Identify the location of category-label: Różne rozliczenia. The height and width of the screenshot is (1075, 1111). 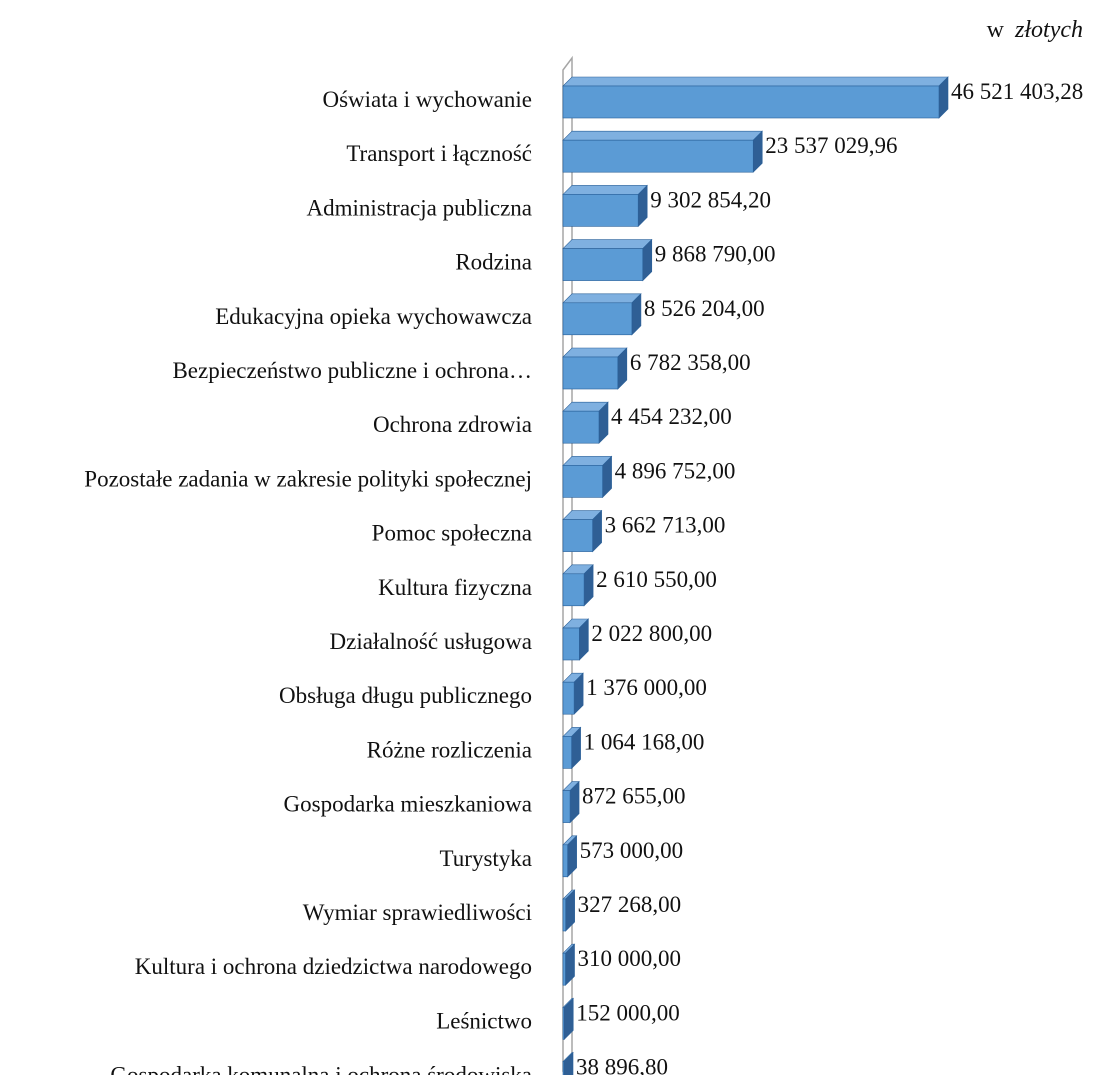
(449, 749).